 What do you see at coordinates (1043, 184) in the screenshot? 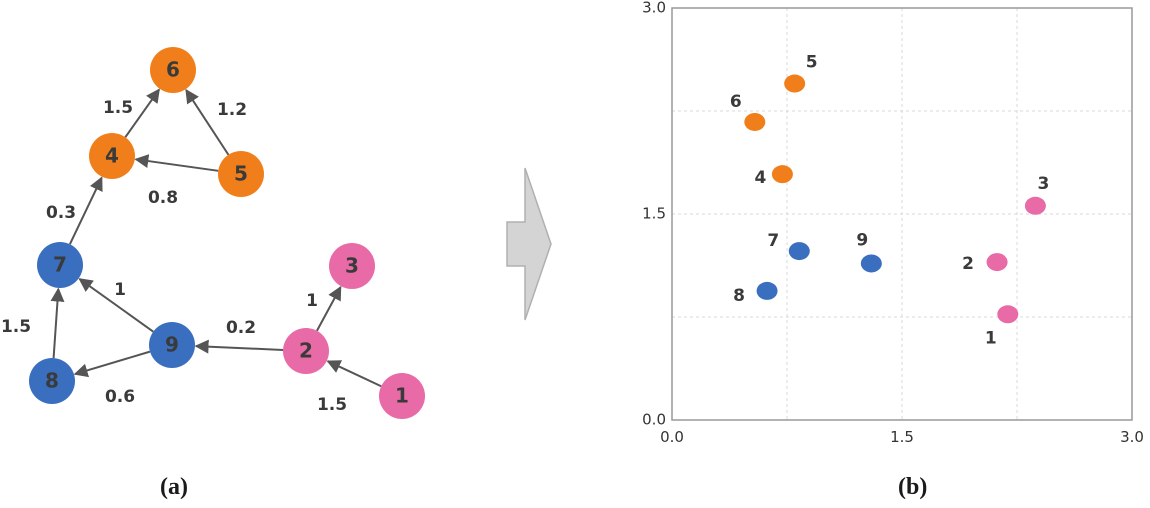
I see `point-label-3: 3` at bounding box center [1043, 184].